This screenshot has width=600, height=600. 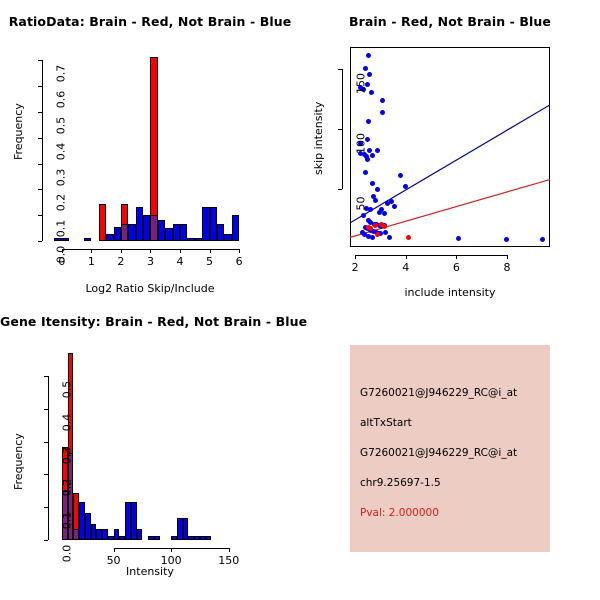 What do you see at coordinates (450, 21) in the screenshot?
I see `scatter-title: Brain - Red, Not Brain - Blue` at bounding box center [450, 21].